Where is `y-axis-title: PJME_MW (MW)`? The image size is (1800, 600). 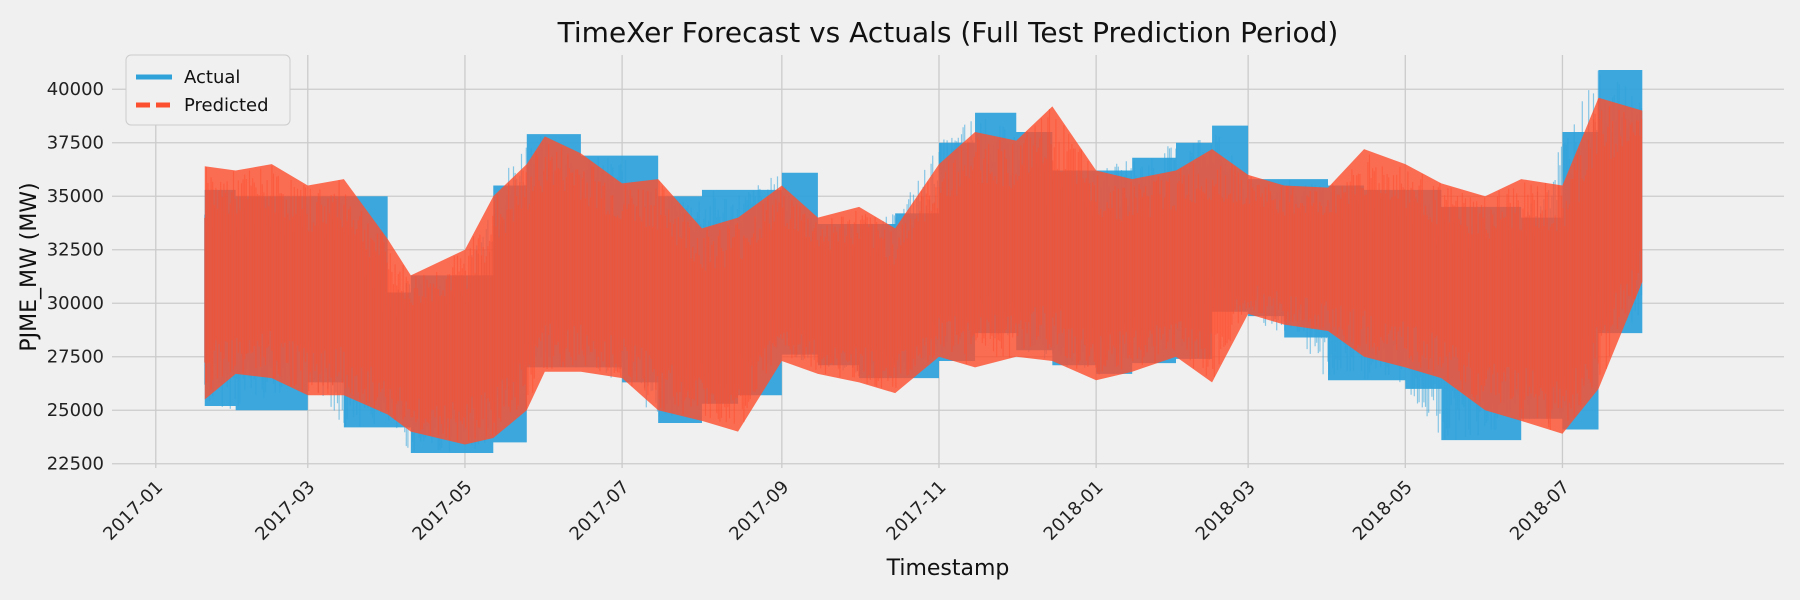
y-axis-title: PJME_MW (MW) is located at coordinates (29, 266).